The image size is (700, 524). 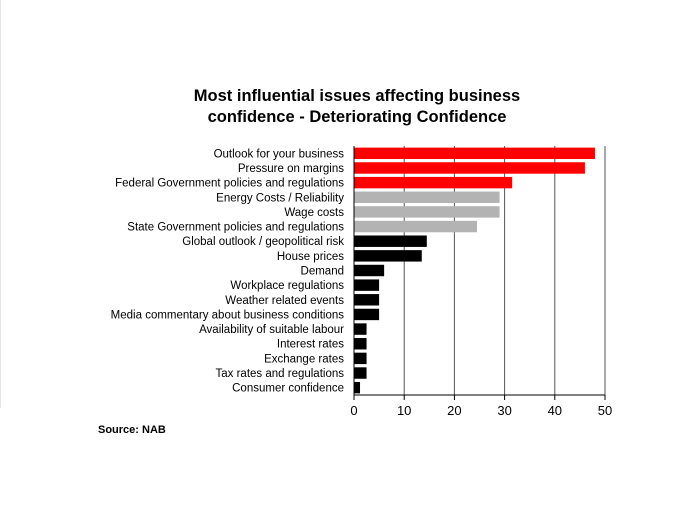 I want to click on x-tick-label-30: 30, so click(x=504, y=410).